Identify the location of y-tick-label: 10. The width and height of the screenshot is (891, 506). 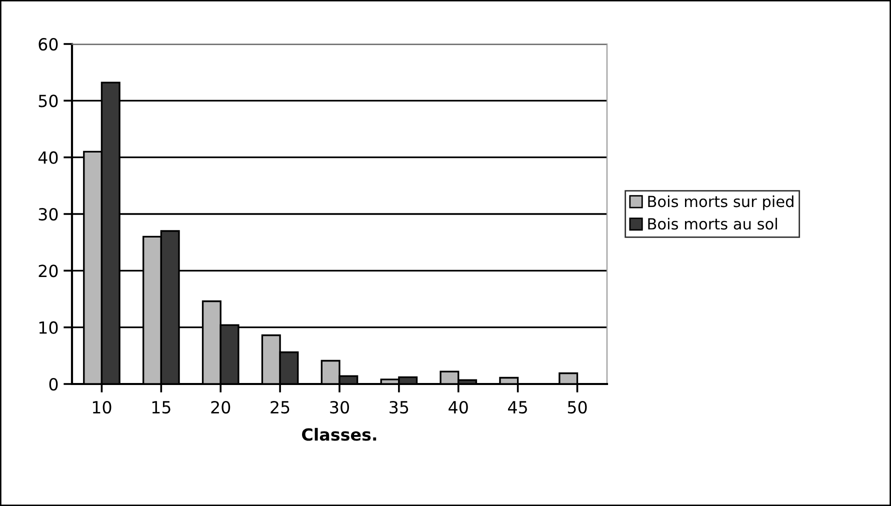
(48, 327).